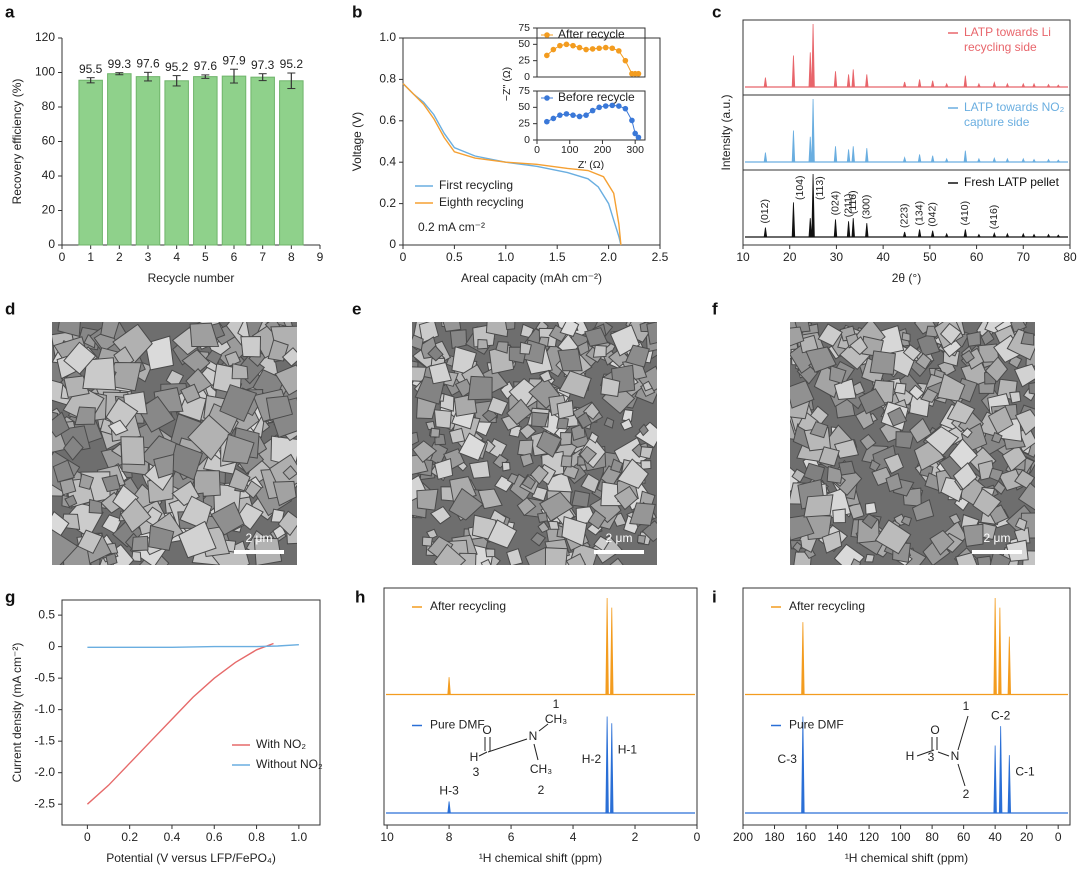  I want to click on inset-frame, so click(591, 115).